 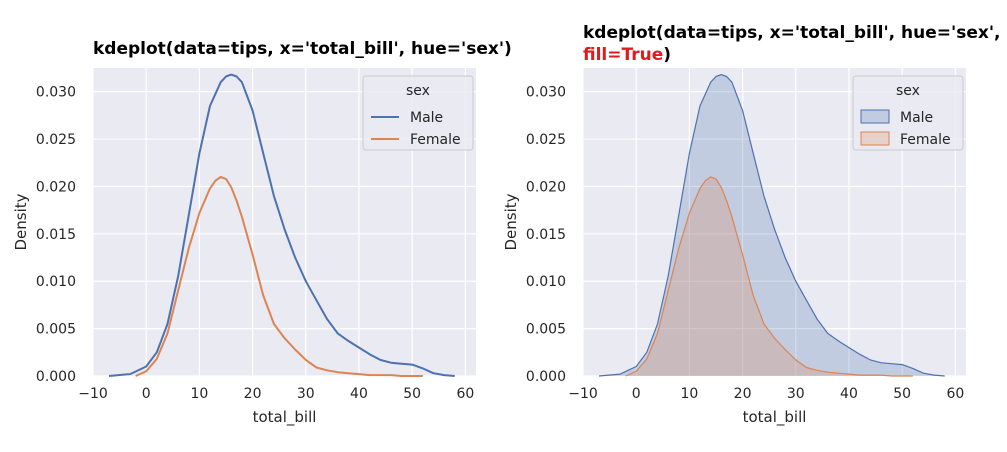 I want to click on legend-swatch-female, so click(x=875, y=138).